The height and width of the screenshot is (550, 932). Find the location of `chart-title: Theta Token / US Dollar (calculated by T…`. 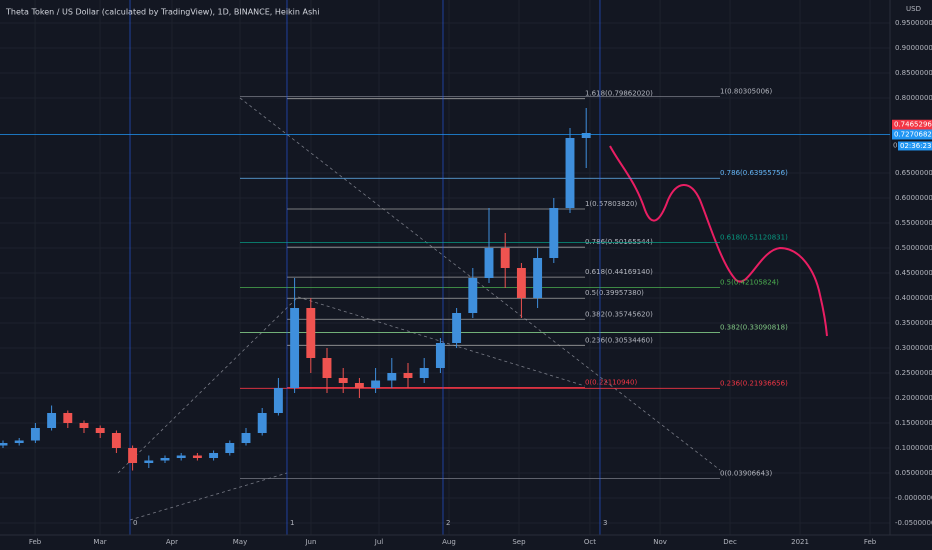

chart-title: Theta Token / US Dollar (calculated by T… is located at coordinates (162, 12).